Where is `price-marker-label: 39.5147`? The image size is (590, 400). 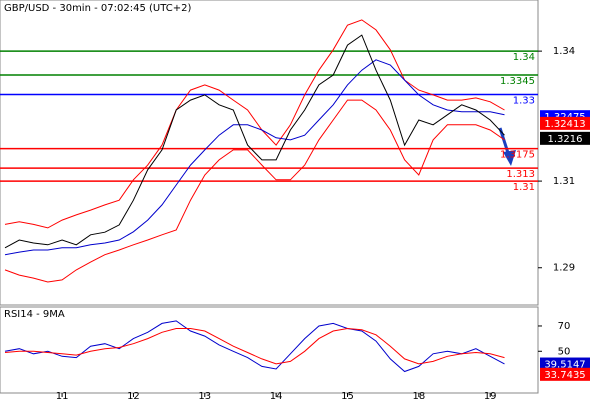 price-marker-label: 39.5147 is located at coordinates (564, 365).